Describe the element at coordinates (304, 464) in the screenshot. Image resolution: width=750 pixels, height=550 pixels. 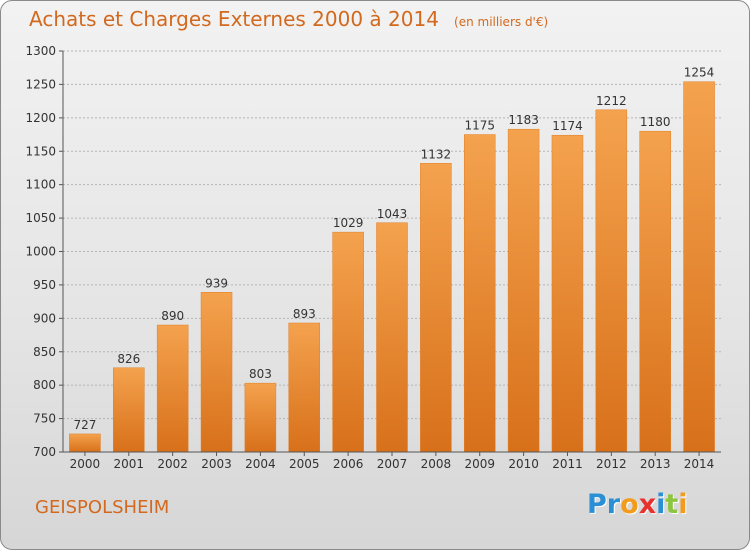
I see `x-tick-label: 2005` at that location.